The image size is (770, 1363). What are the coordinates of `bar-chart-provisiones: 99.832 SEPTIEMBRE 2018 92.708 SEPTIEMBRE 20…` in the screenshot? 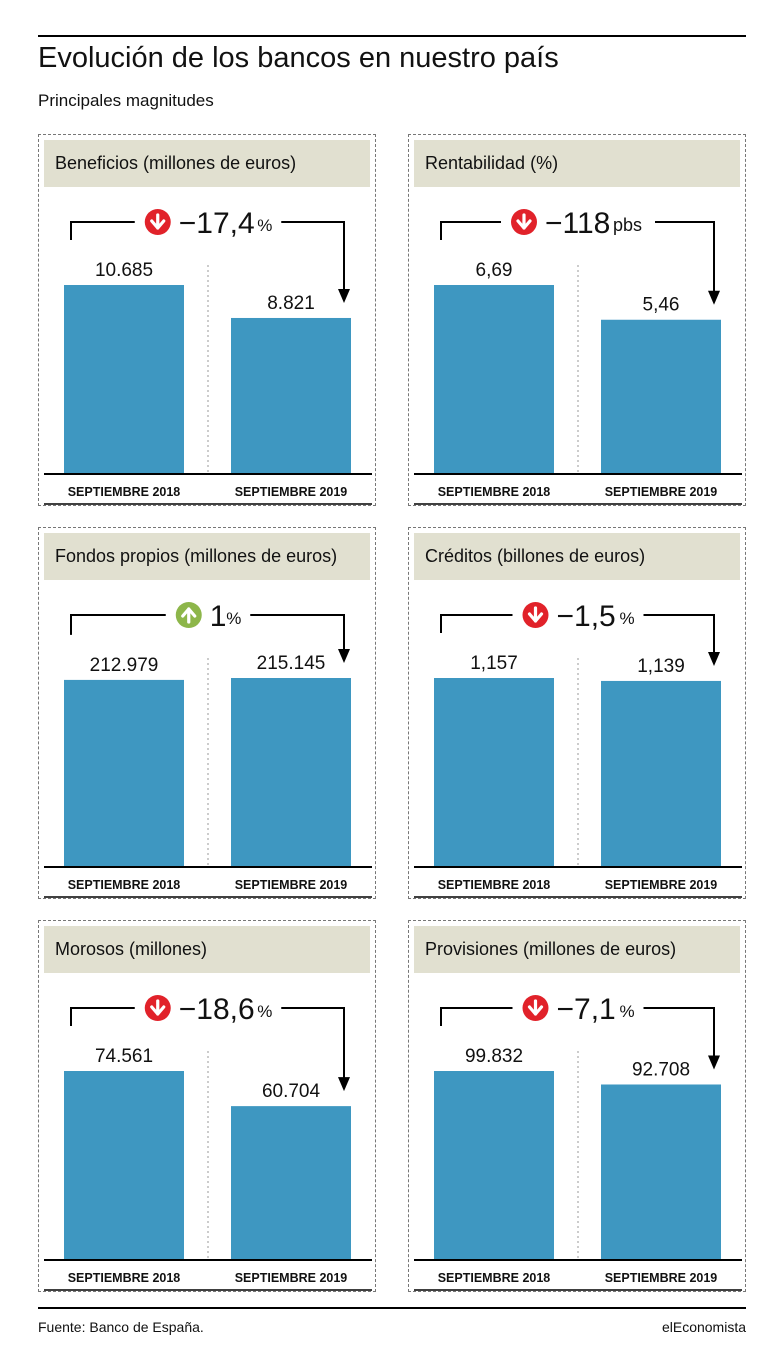 It's located at (578, 1142).